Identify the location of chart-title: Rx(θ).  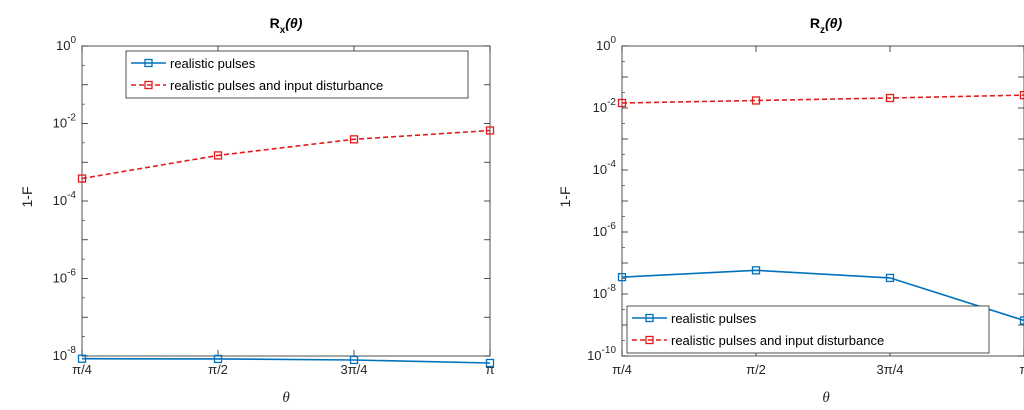
(286, 25).